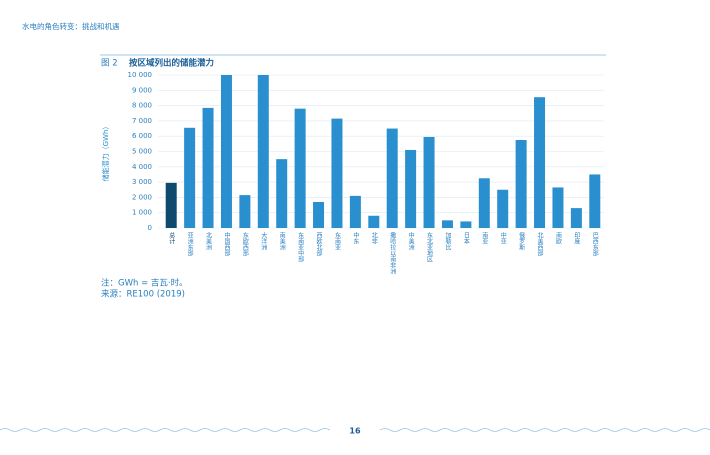  Describe the element at coordinates (142, 152) in the screenshot. I see `y-tick-label: 5 000` at that location.